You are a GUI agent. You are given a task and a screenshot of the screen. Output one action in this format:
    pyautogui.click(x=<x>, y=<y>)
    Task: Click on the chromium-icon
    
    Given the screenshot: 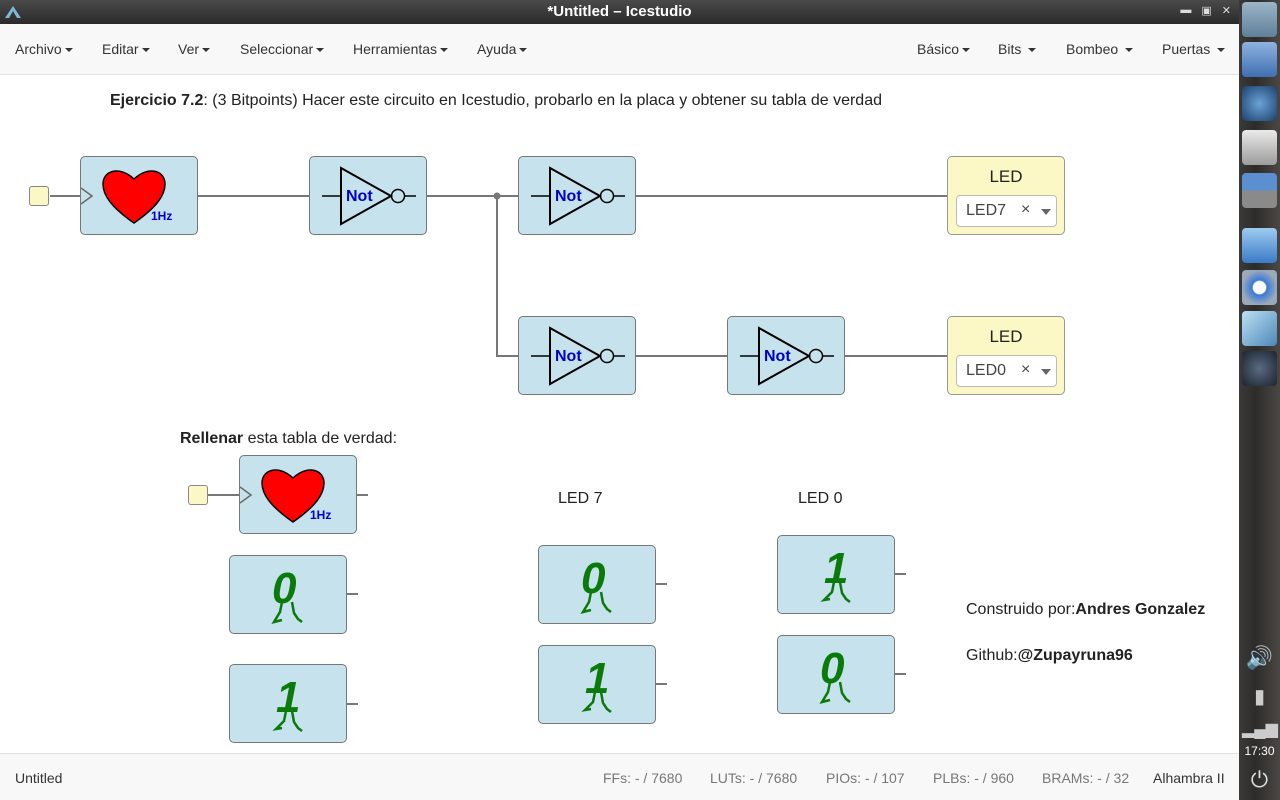 What is the action you would take?
    pyautogui.click(x=1259, y=287)
    